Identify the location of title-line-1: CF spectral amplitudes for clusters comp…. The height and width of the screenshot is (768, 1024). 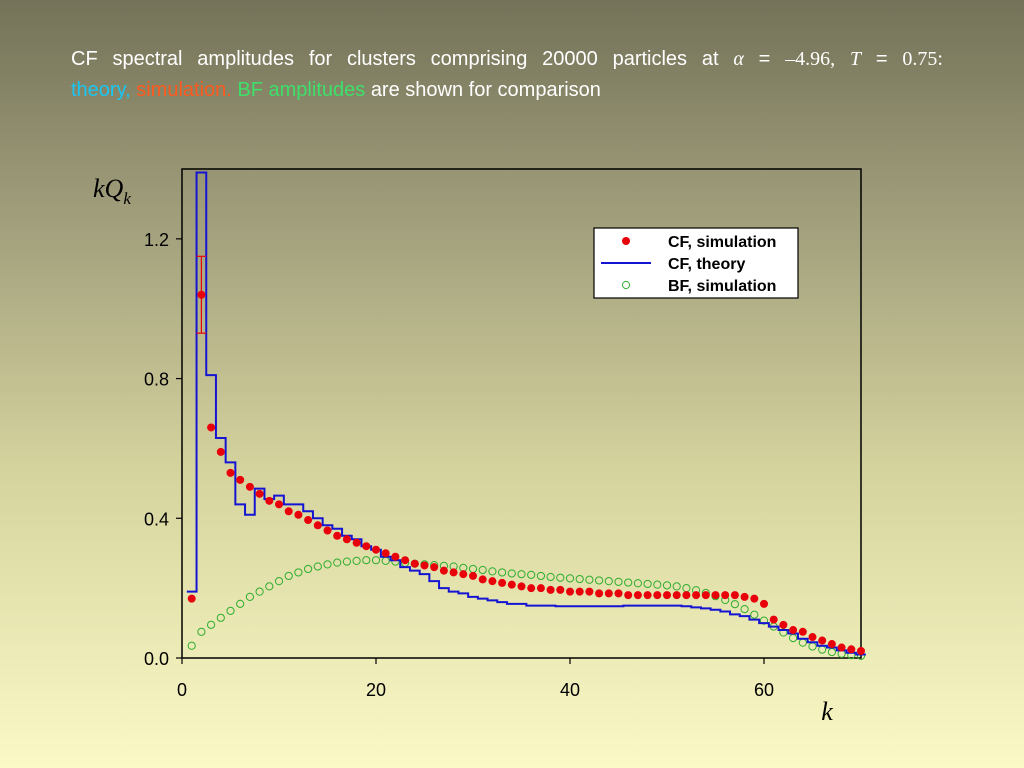
(507, 59).